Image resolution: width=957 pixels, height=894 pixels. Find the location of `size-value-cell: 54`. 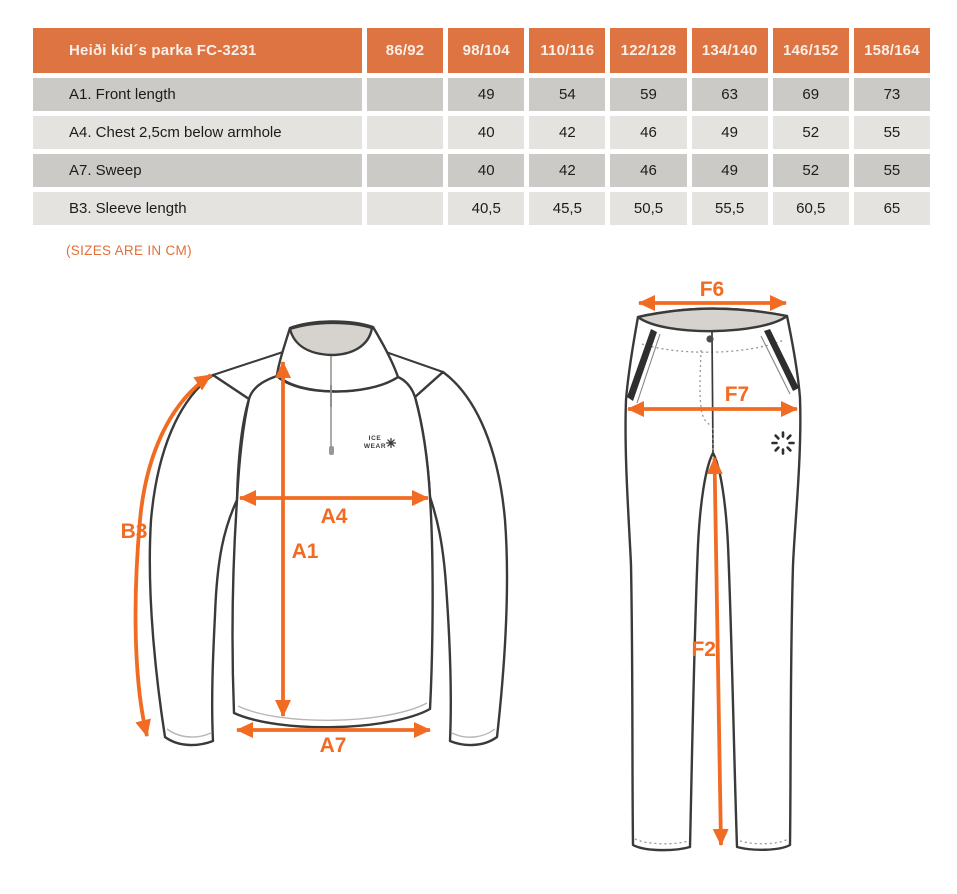

size-value-cell: 54 is located at coordinates (567, 94).